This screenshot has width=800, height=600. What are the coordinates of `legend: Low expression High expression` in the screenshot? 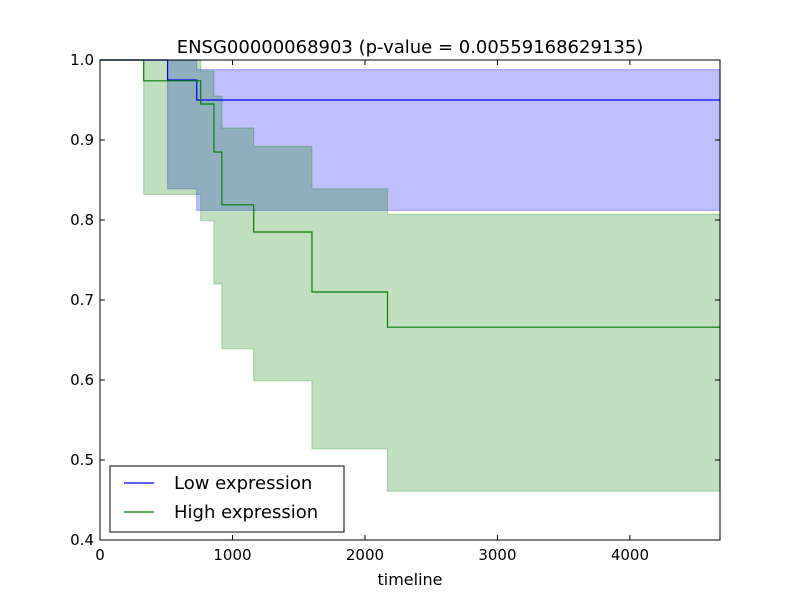 It's located at (227, 499).